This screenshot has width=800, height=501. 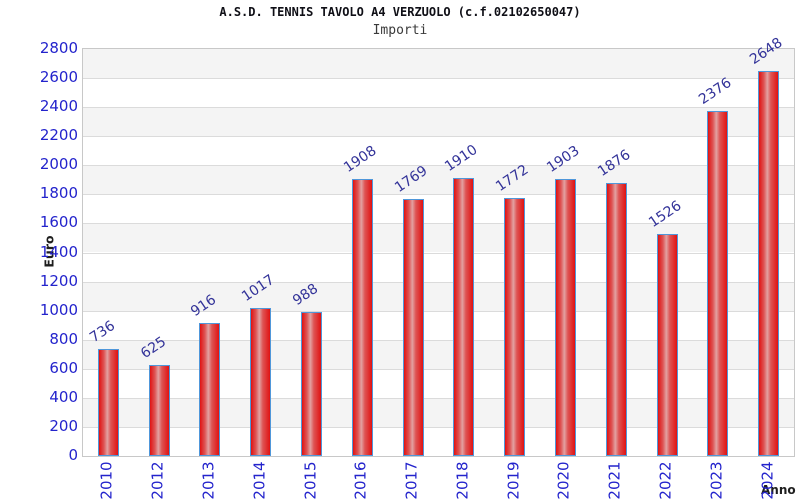 I want to click on x-tick-label: 2022, so click(x=665, y=480).